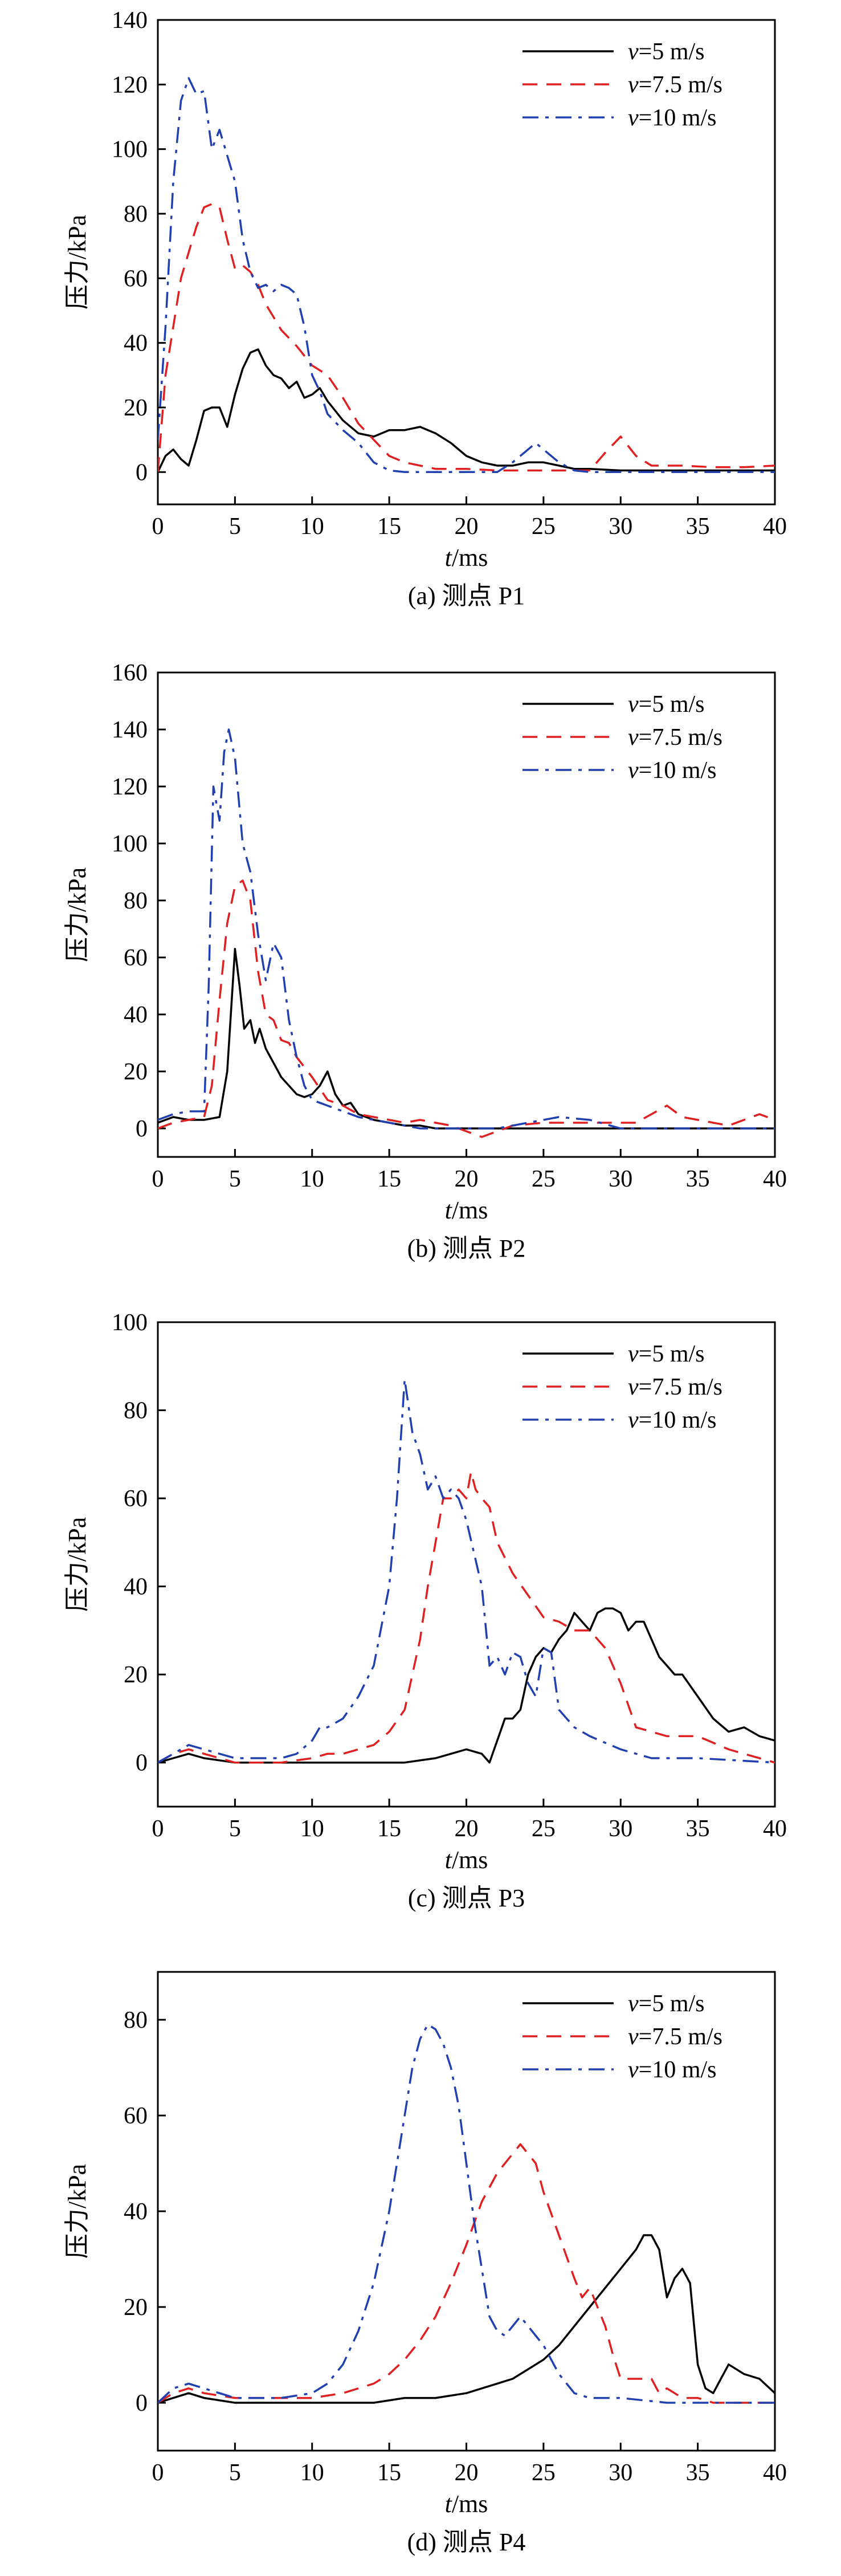 The width and height of the screenshot is (841, 2576). What do you see at coordinates (466, 596) in the screenshot?
I see `panel-caption: (a) 测点 P1` at bounding box center [466, 596].